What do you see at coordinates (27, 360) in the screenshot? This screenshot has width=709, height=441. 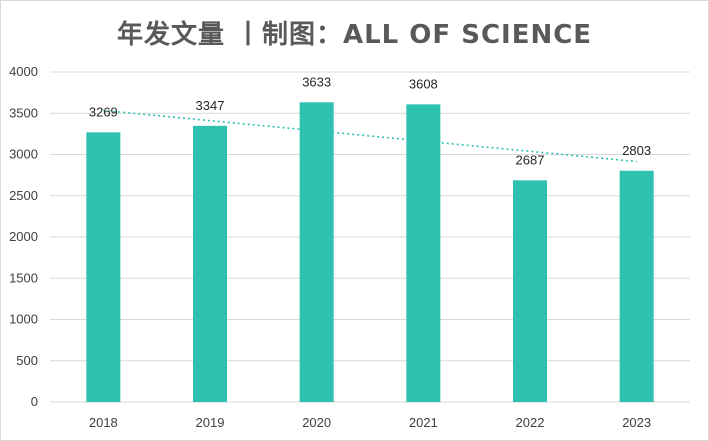 I see `y-tick-label: 500` at bounding box center [27, 360].